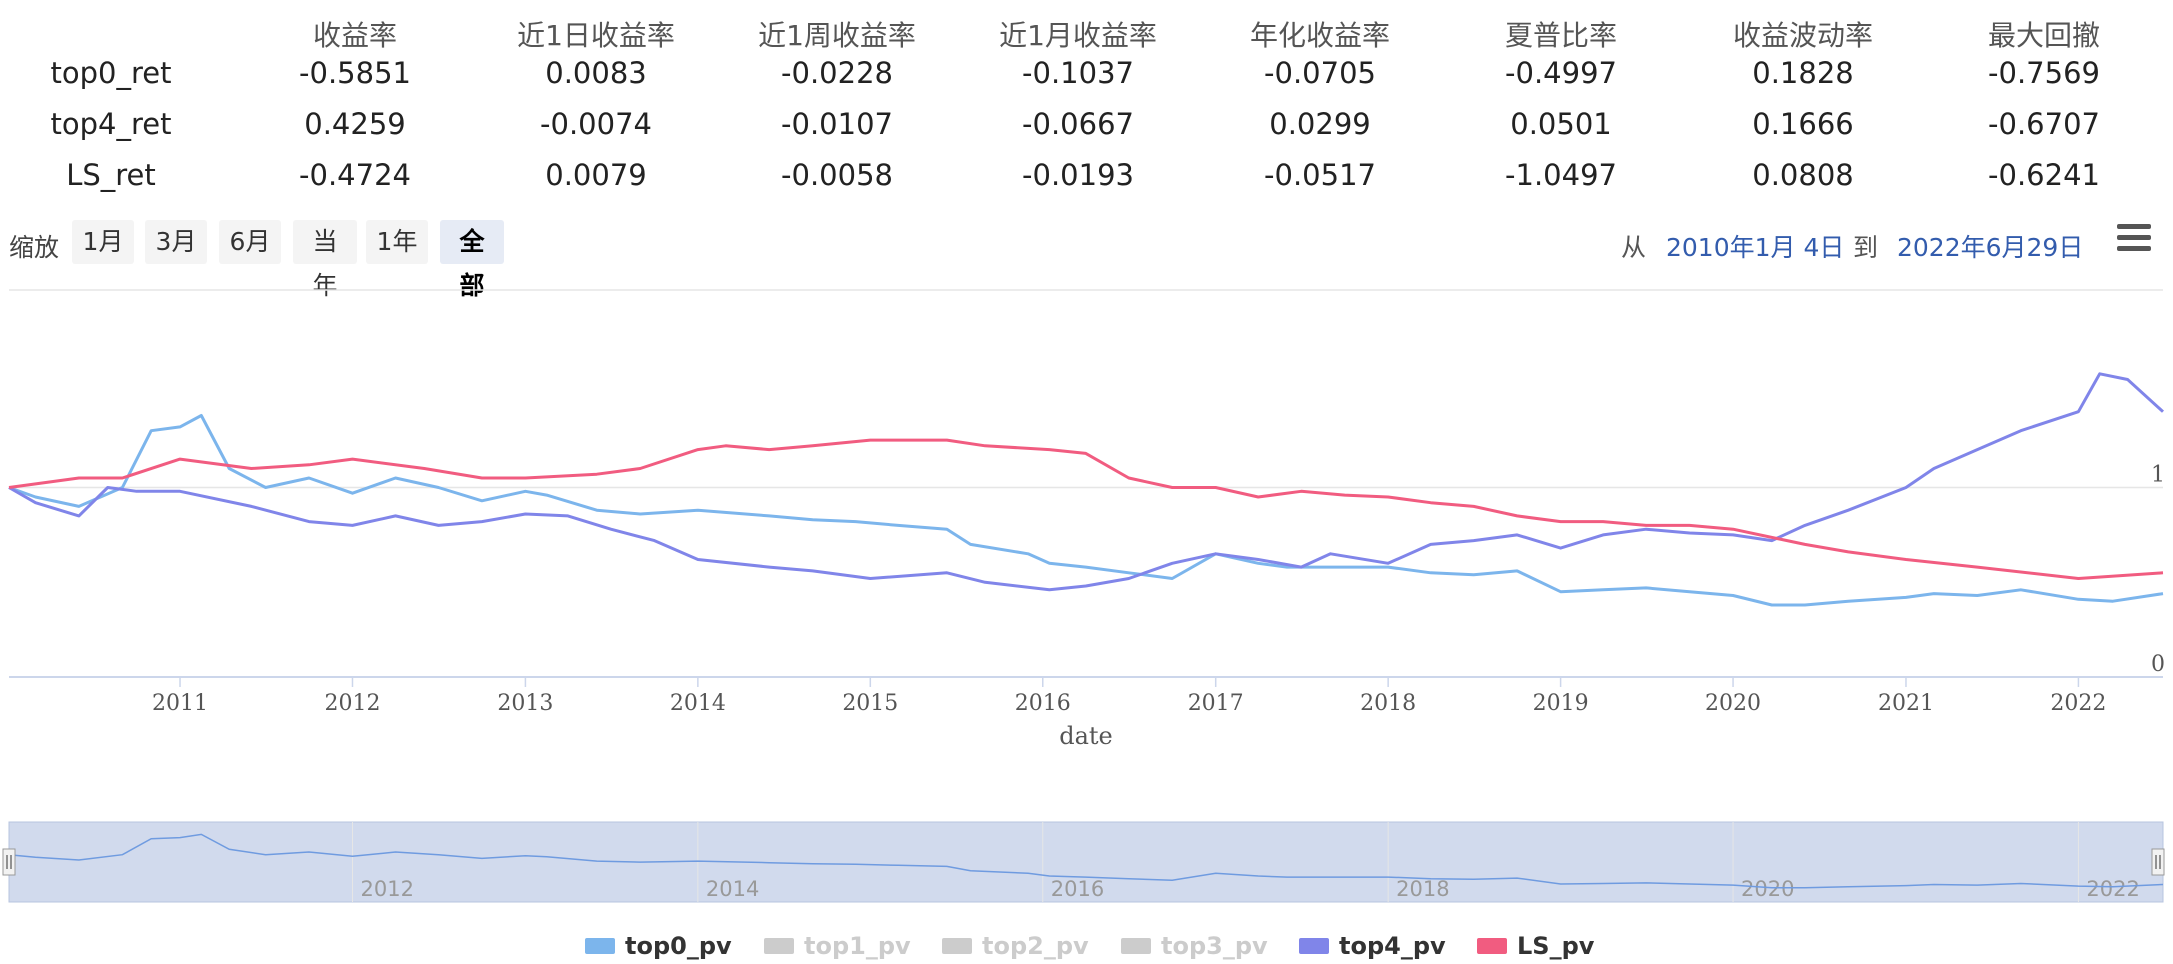 The width and height of the screenshot is (2173, 964). Describe the element at coordinates (2158, 570) in the screenshot. I see `y-axis-ticks: 01` at that location.